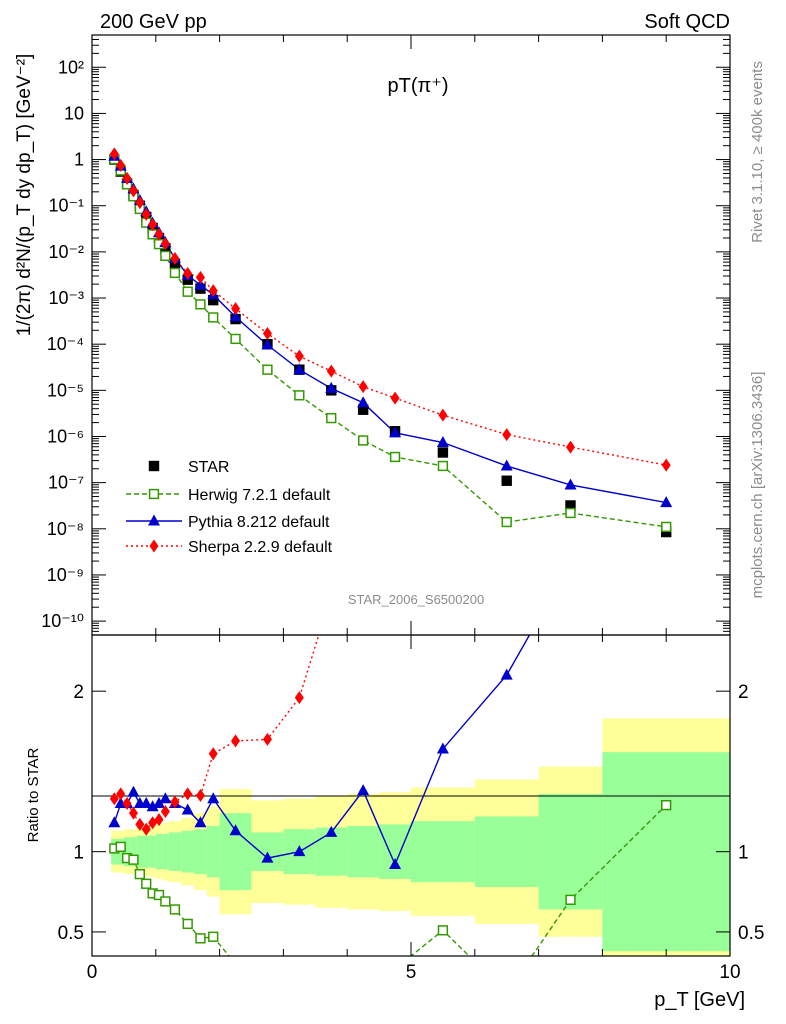 The image size is (786, 1024). What do you see at coordinates (65, 575) in the screenshot?
I see `y-tick-label: 10⁻⁹` at bounding box center [65, 575].